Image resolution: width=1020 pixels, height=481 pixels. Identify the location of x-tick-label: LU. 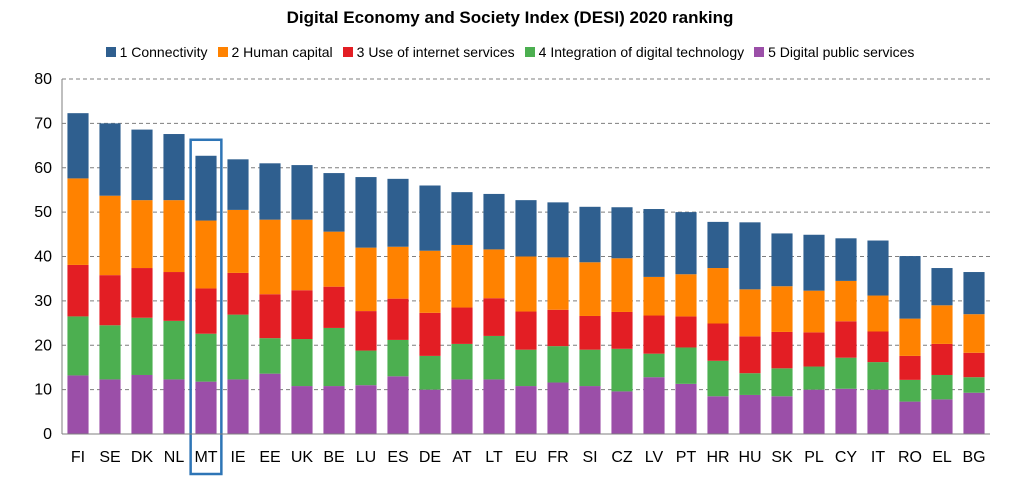
(366, 457).